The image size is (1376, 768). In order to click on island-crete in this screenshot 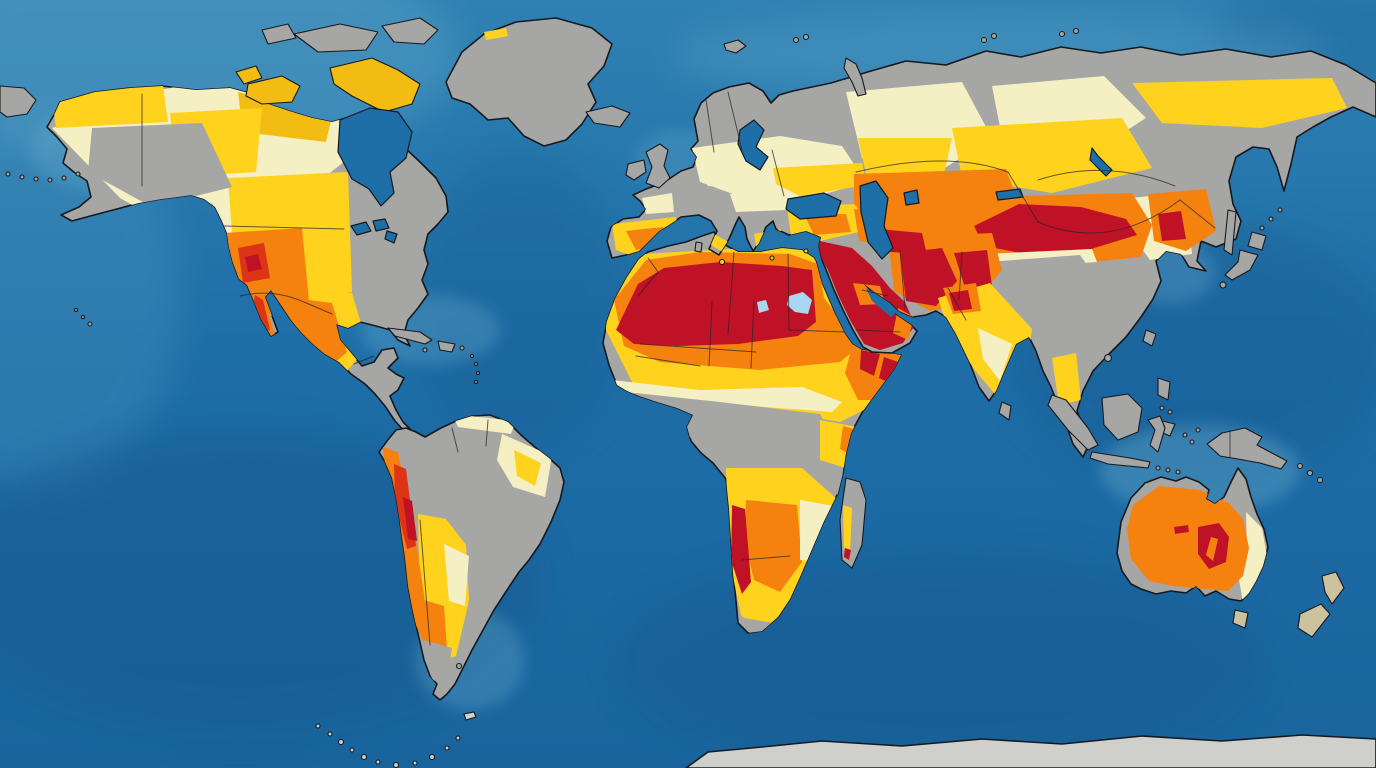, I will do `click(772, 258)`.